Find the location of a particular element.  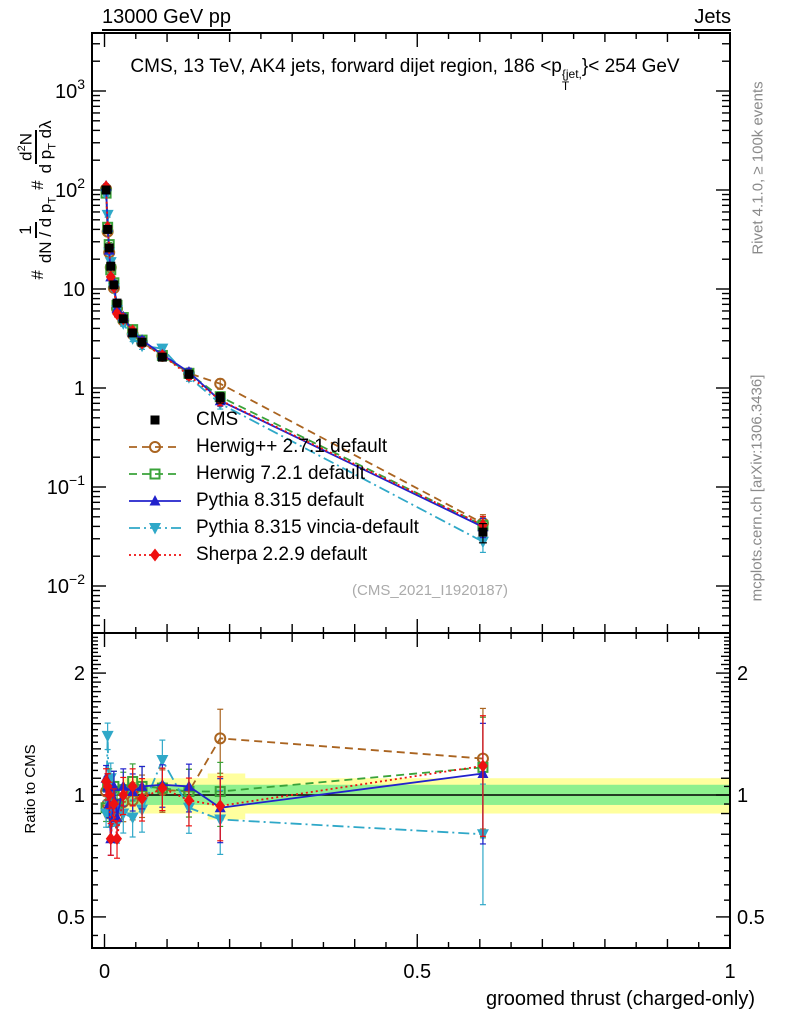

y-tick-label: 10 is located at coordinates (74, 290).